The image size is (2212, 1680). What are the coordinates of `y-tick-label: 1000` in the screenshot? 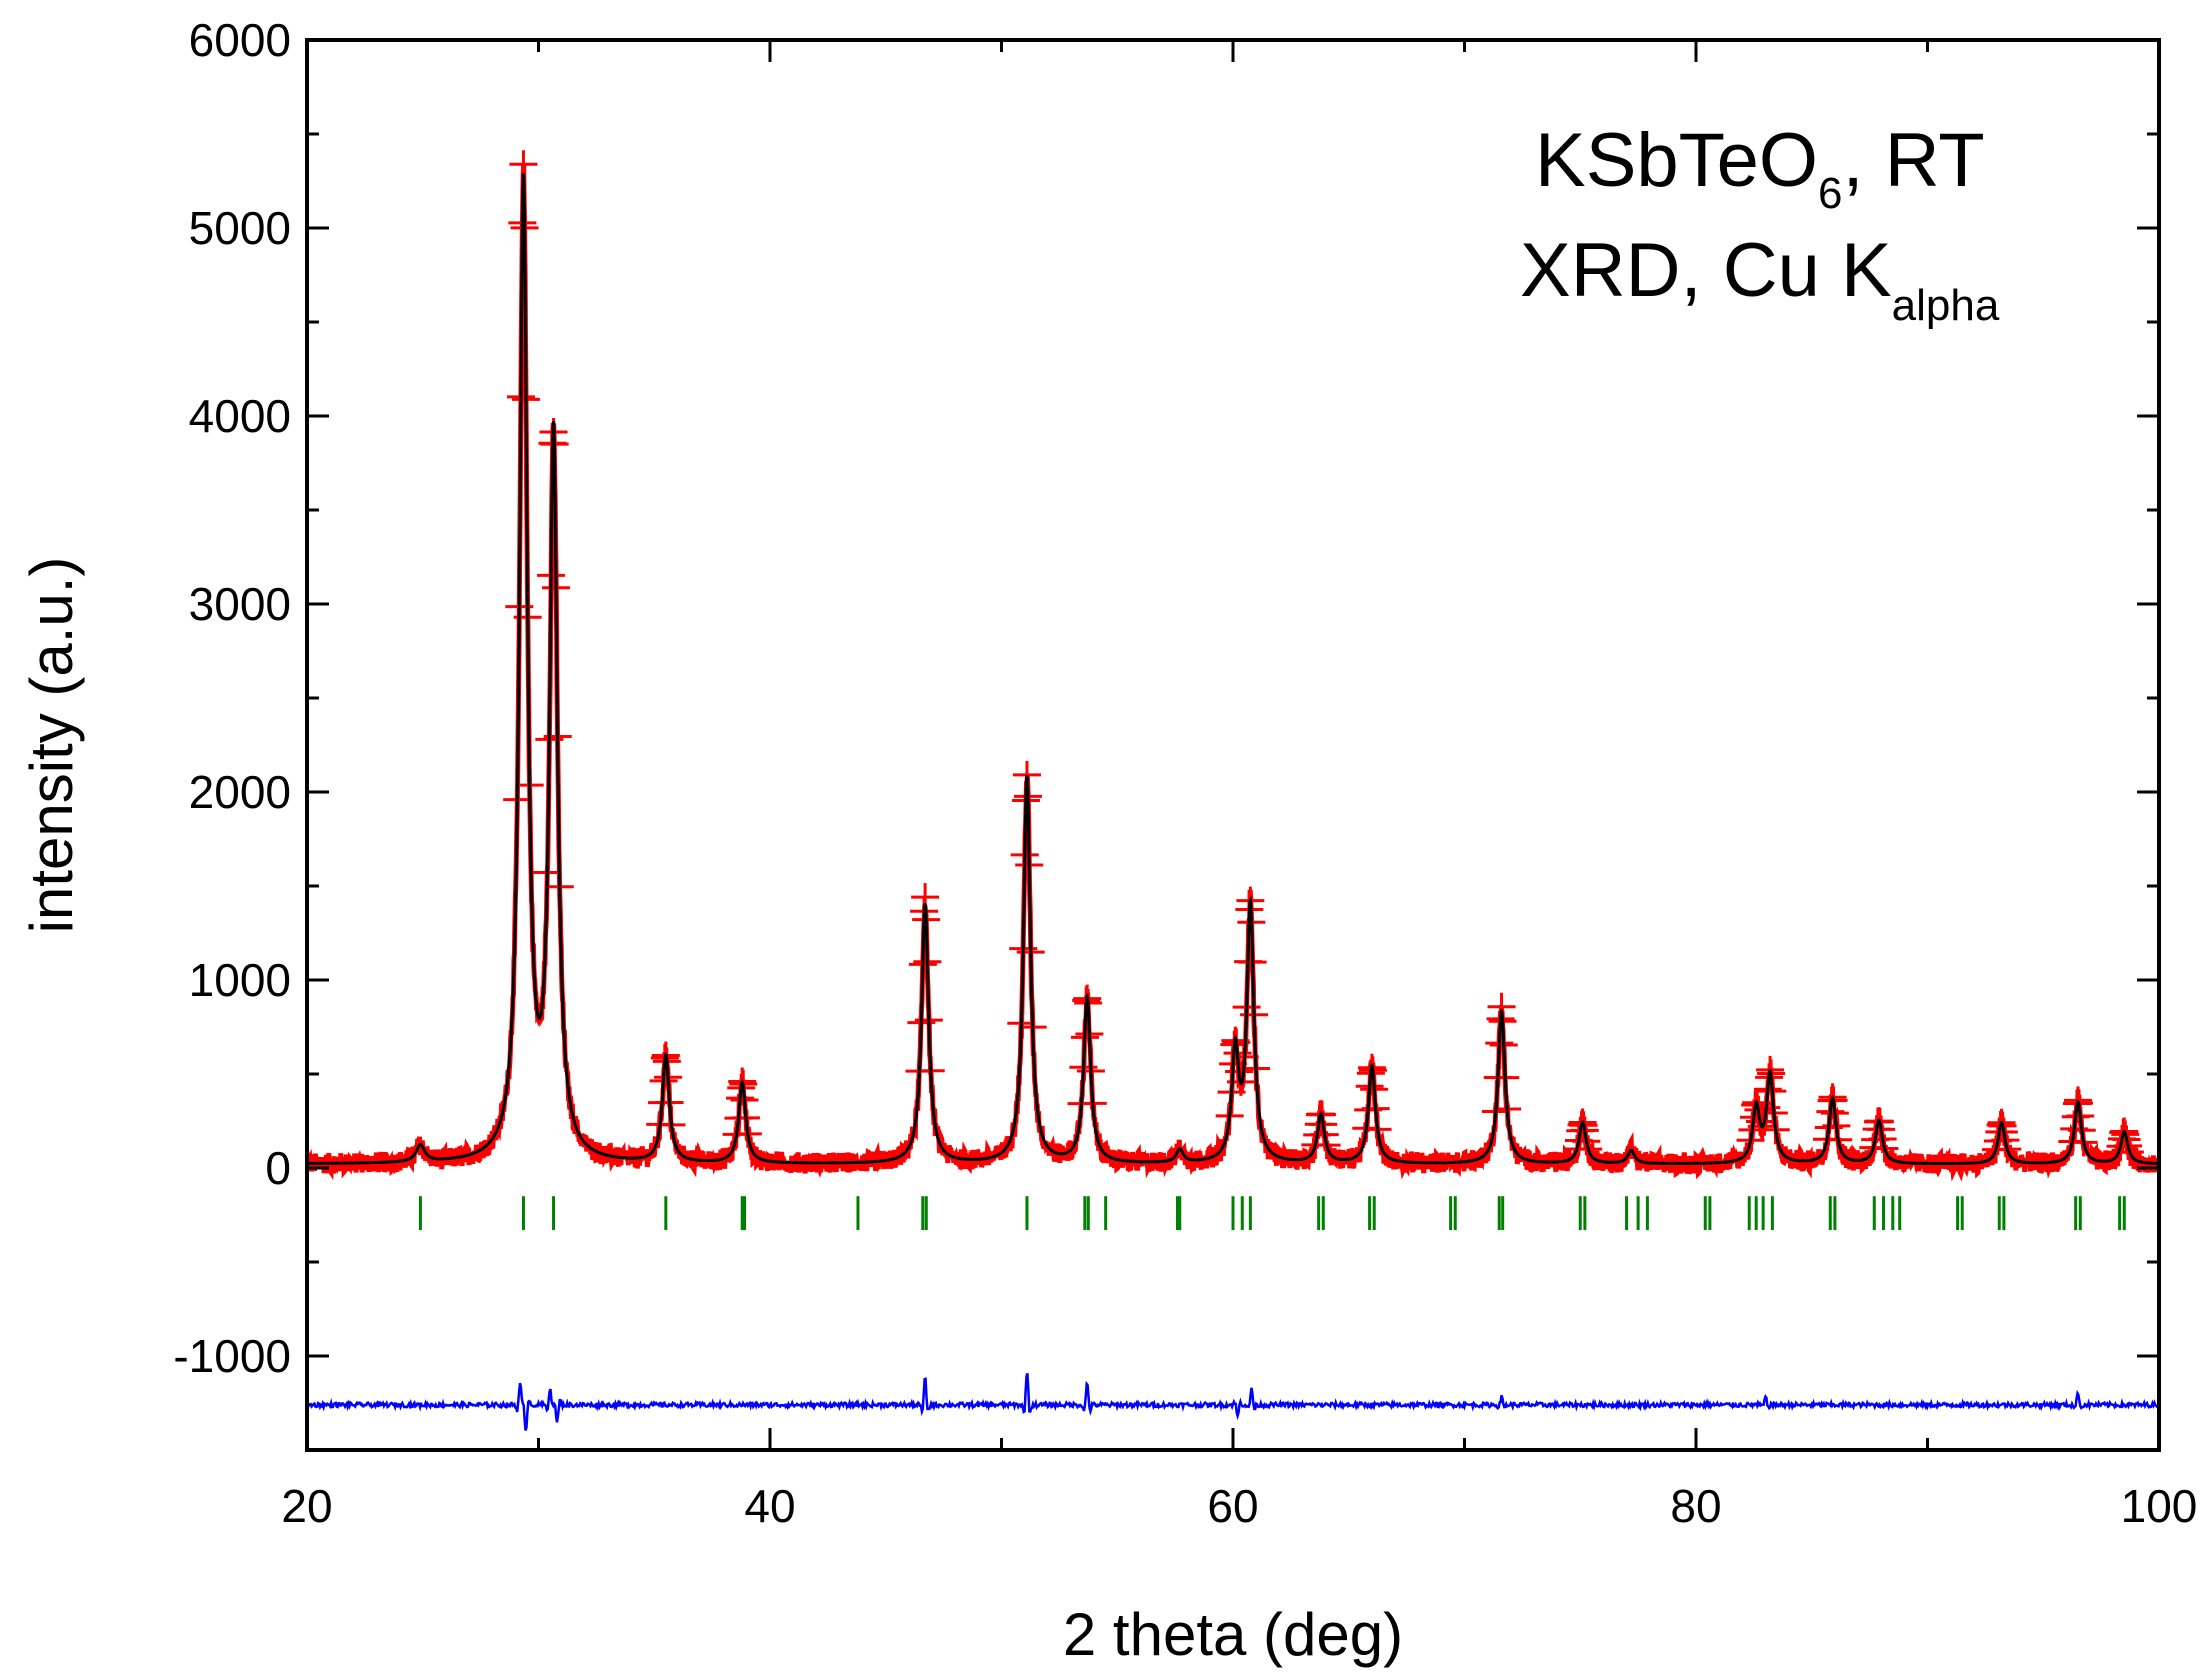 It's located at (240, 980).